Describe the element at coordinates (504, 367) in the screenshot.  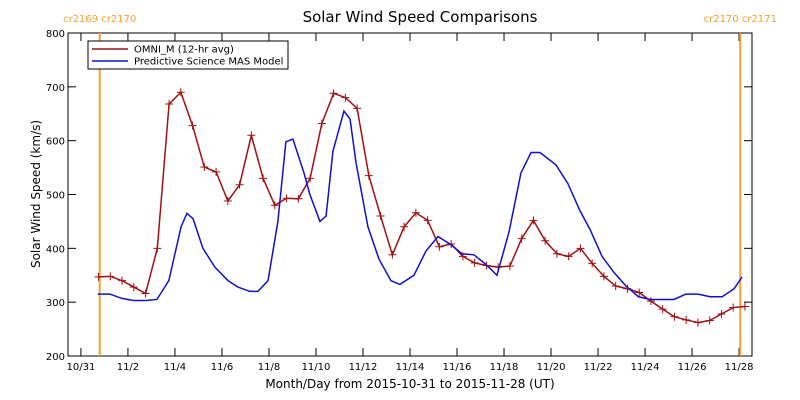
I see `x-tick-label: 11/18` at that location.